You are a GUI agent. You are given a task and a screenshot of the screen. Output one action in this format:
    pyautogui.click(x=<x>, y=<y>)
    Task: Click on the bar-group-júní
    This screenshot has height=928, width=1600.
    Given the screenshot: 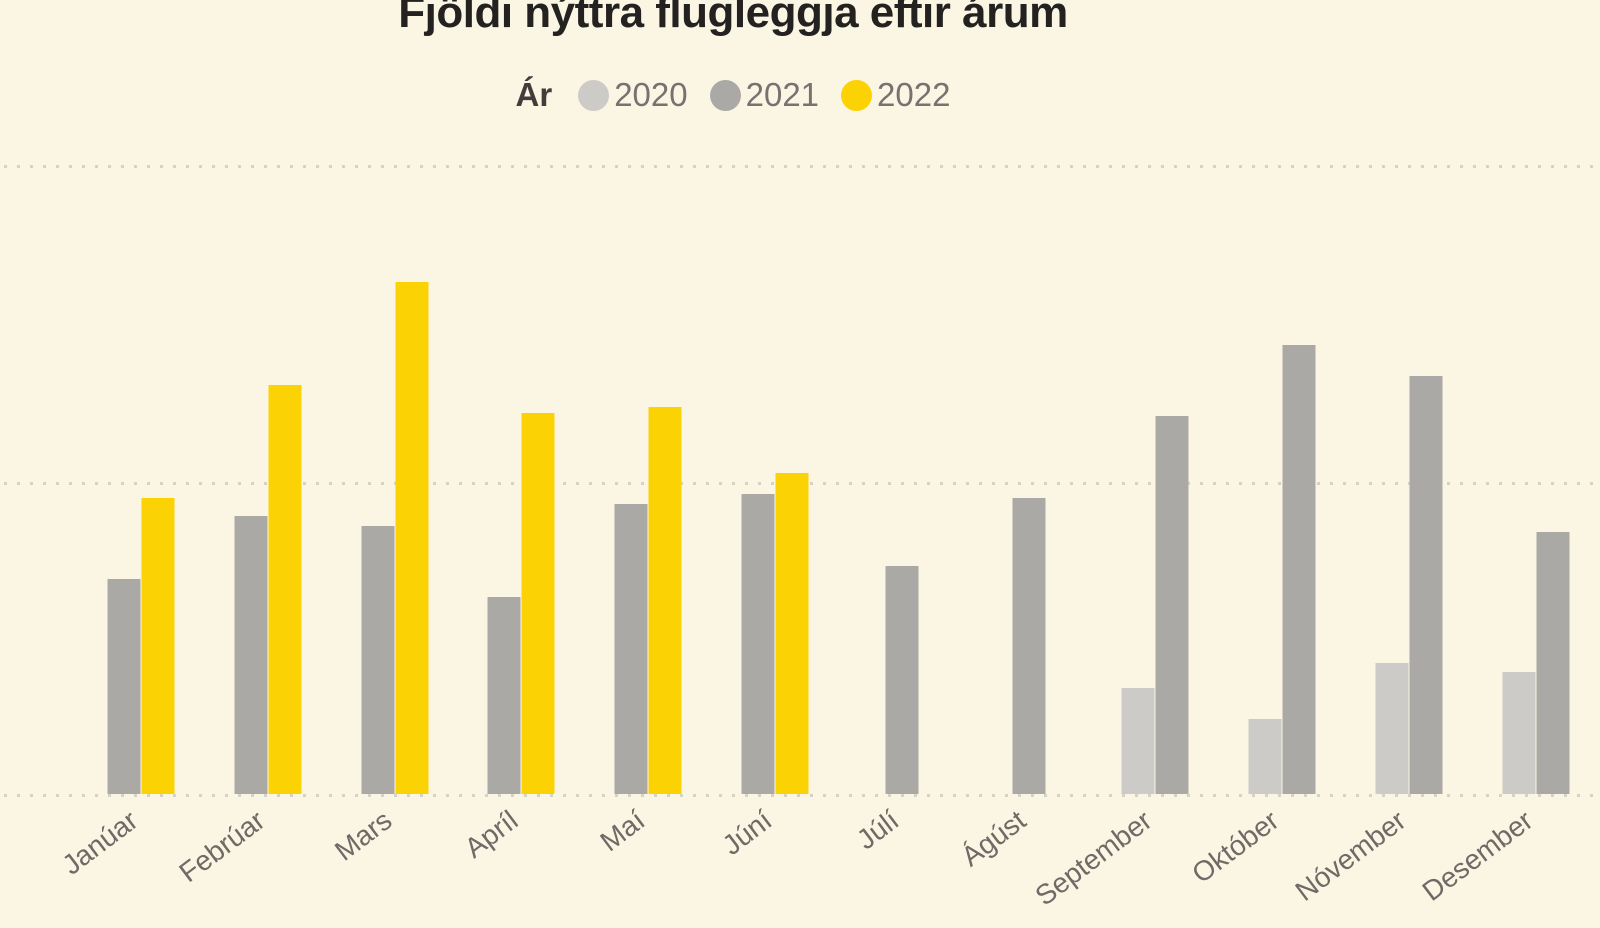 What is the action you would take?
    pyautogui.click(x=775, y=464)
    